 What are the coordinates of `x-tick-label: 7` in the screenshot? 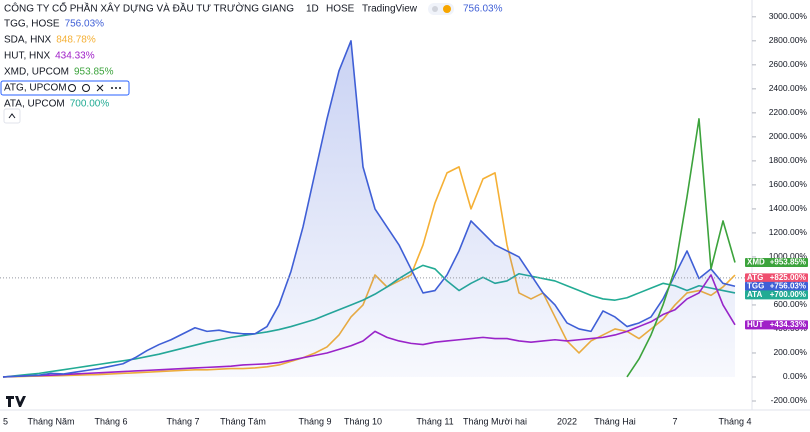 It's located at (674, 421).